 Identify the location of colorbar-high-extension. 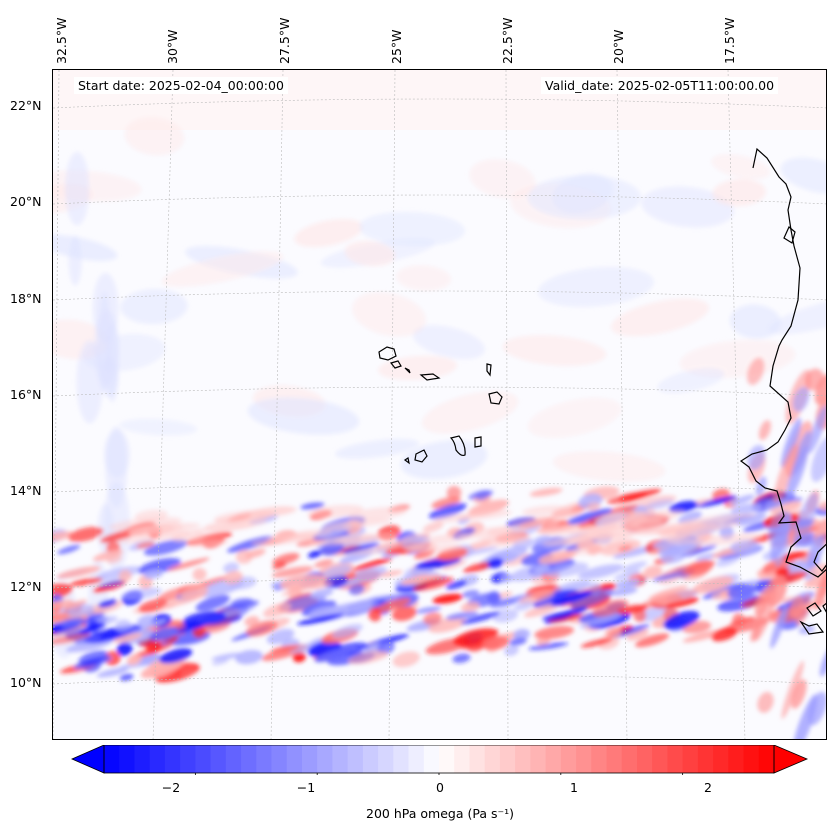
(791, 759).